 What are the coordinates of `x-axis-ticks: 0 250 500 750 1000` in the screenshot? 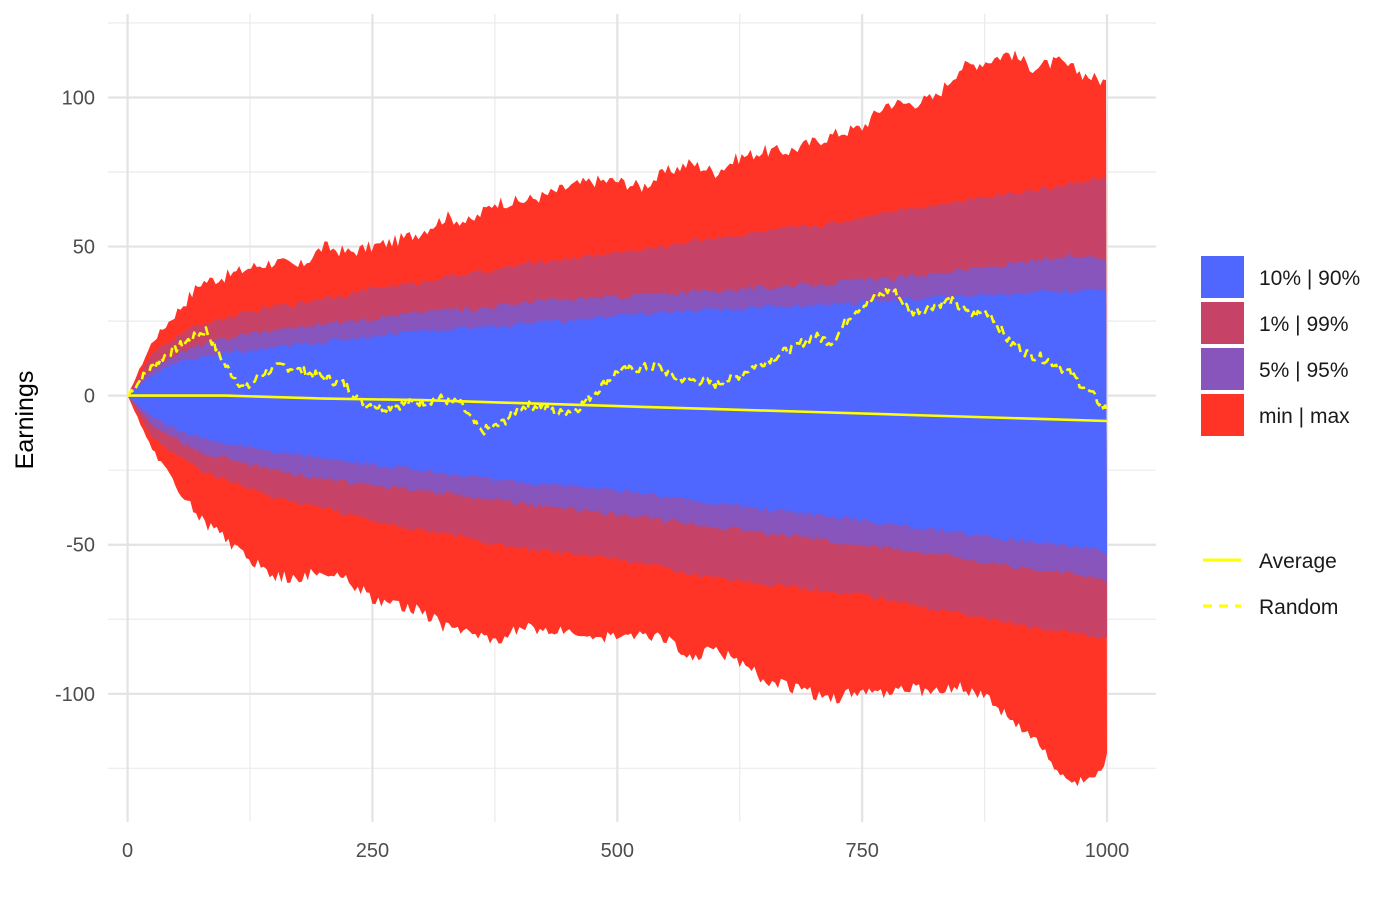 It's located at (625, 851).